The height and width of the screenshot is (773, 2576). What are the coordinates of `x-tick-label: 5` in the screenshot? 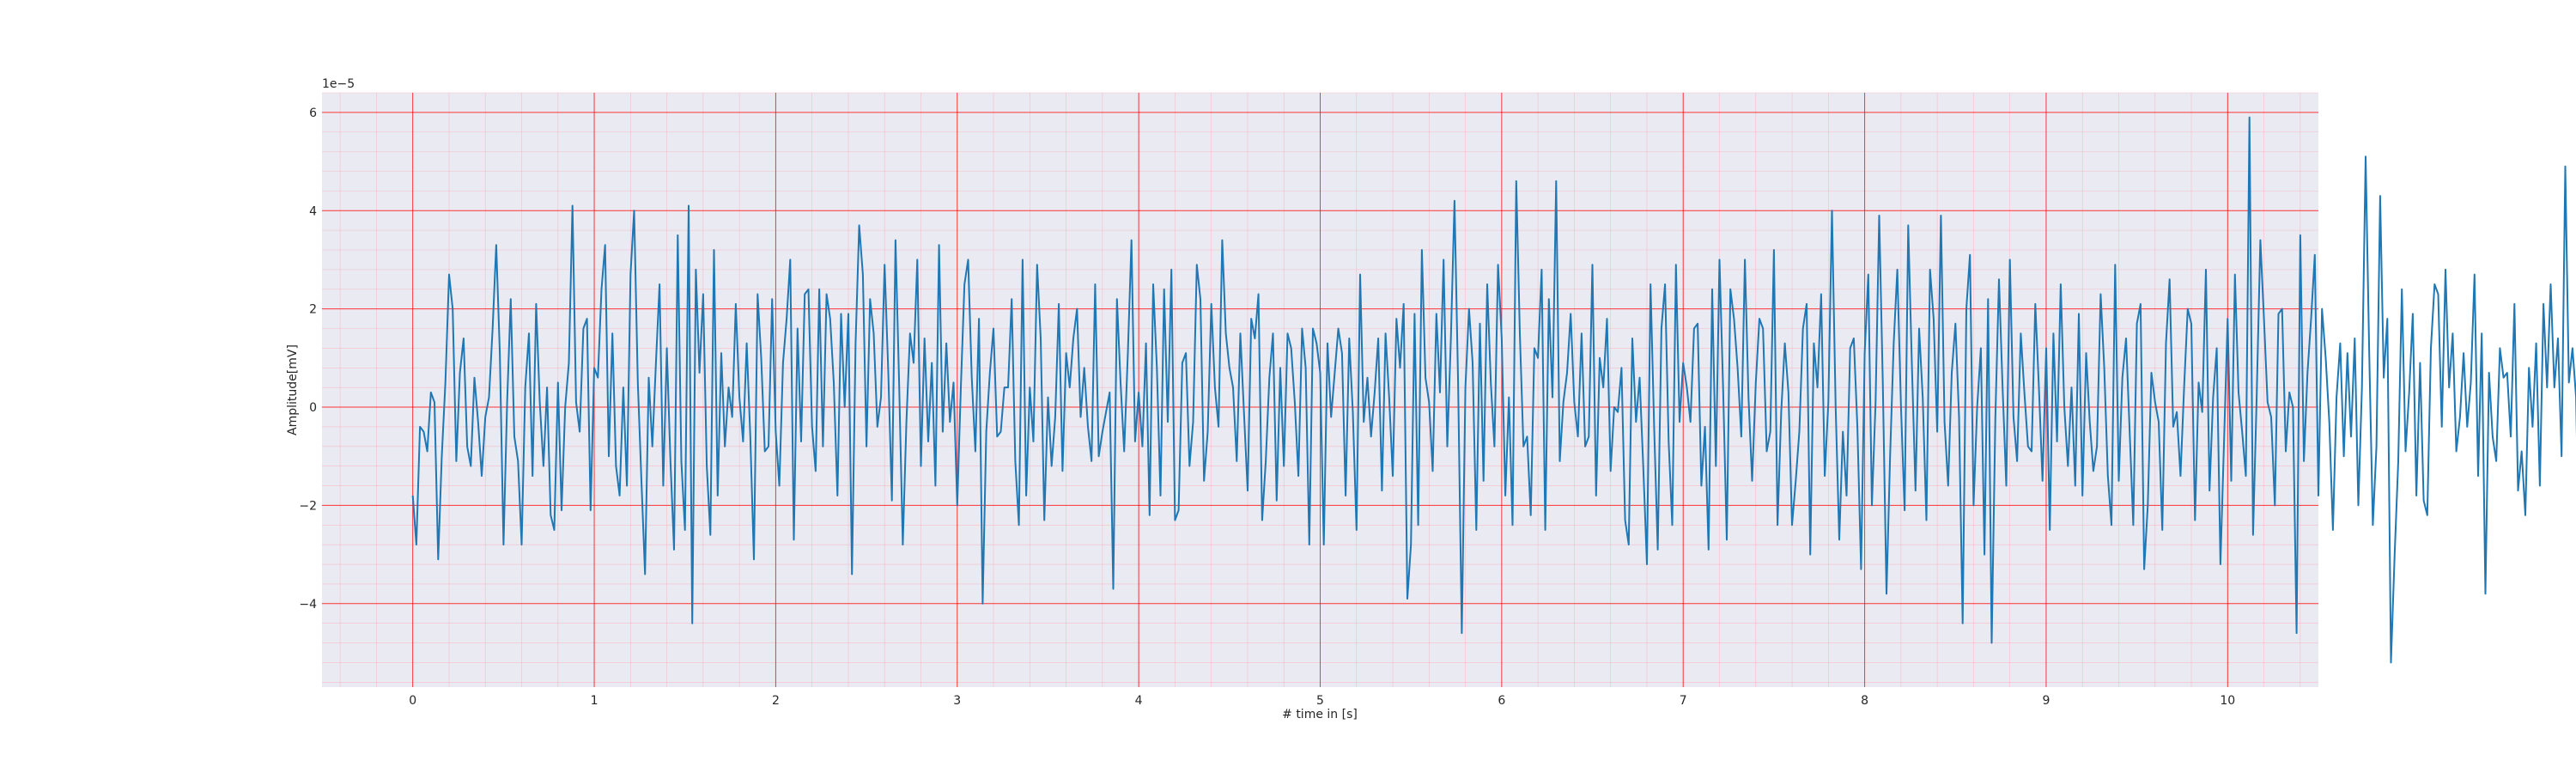 It's located at (1320, 701).